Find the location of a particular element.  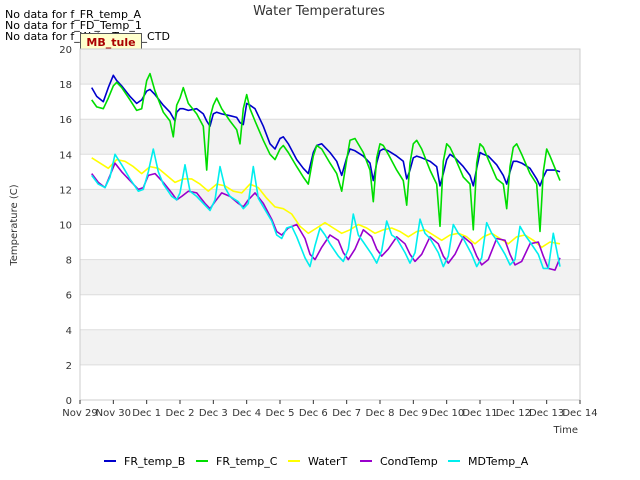

x-tick-label: Dec 7 is located at coordinates (346, 413).